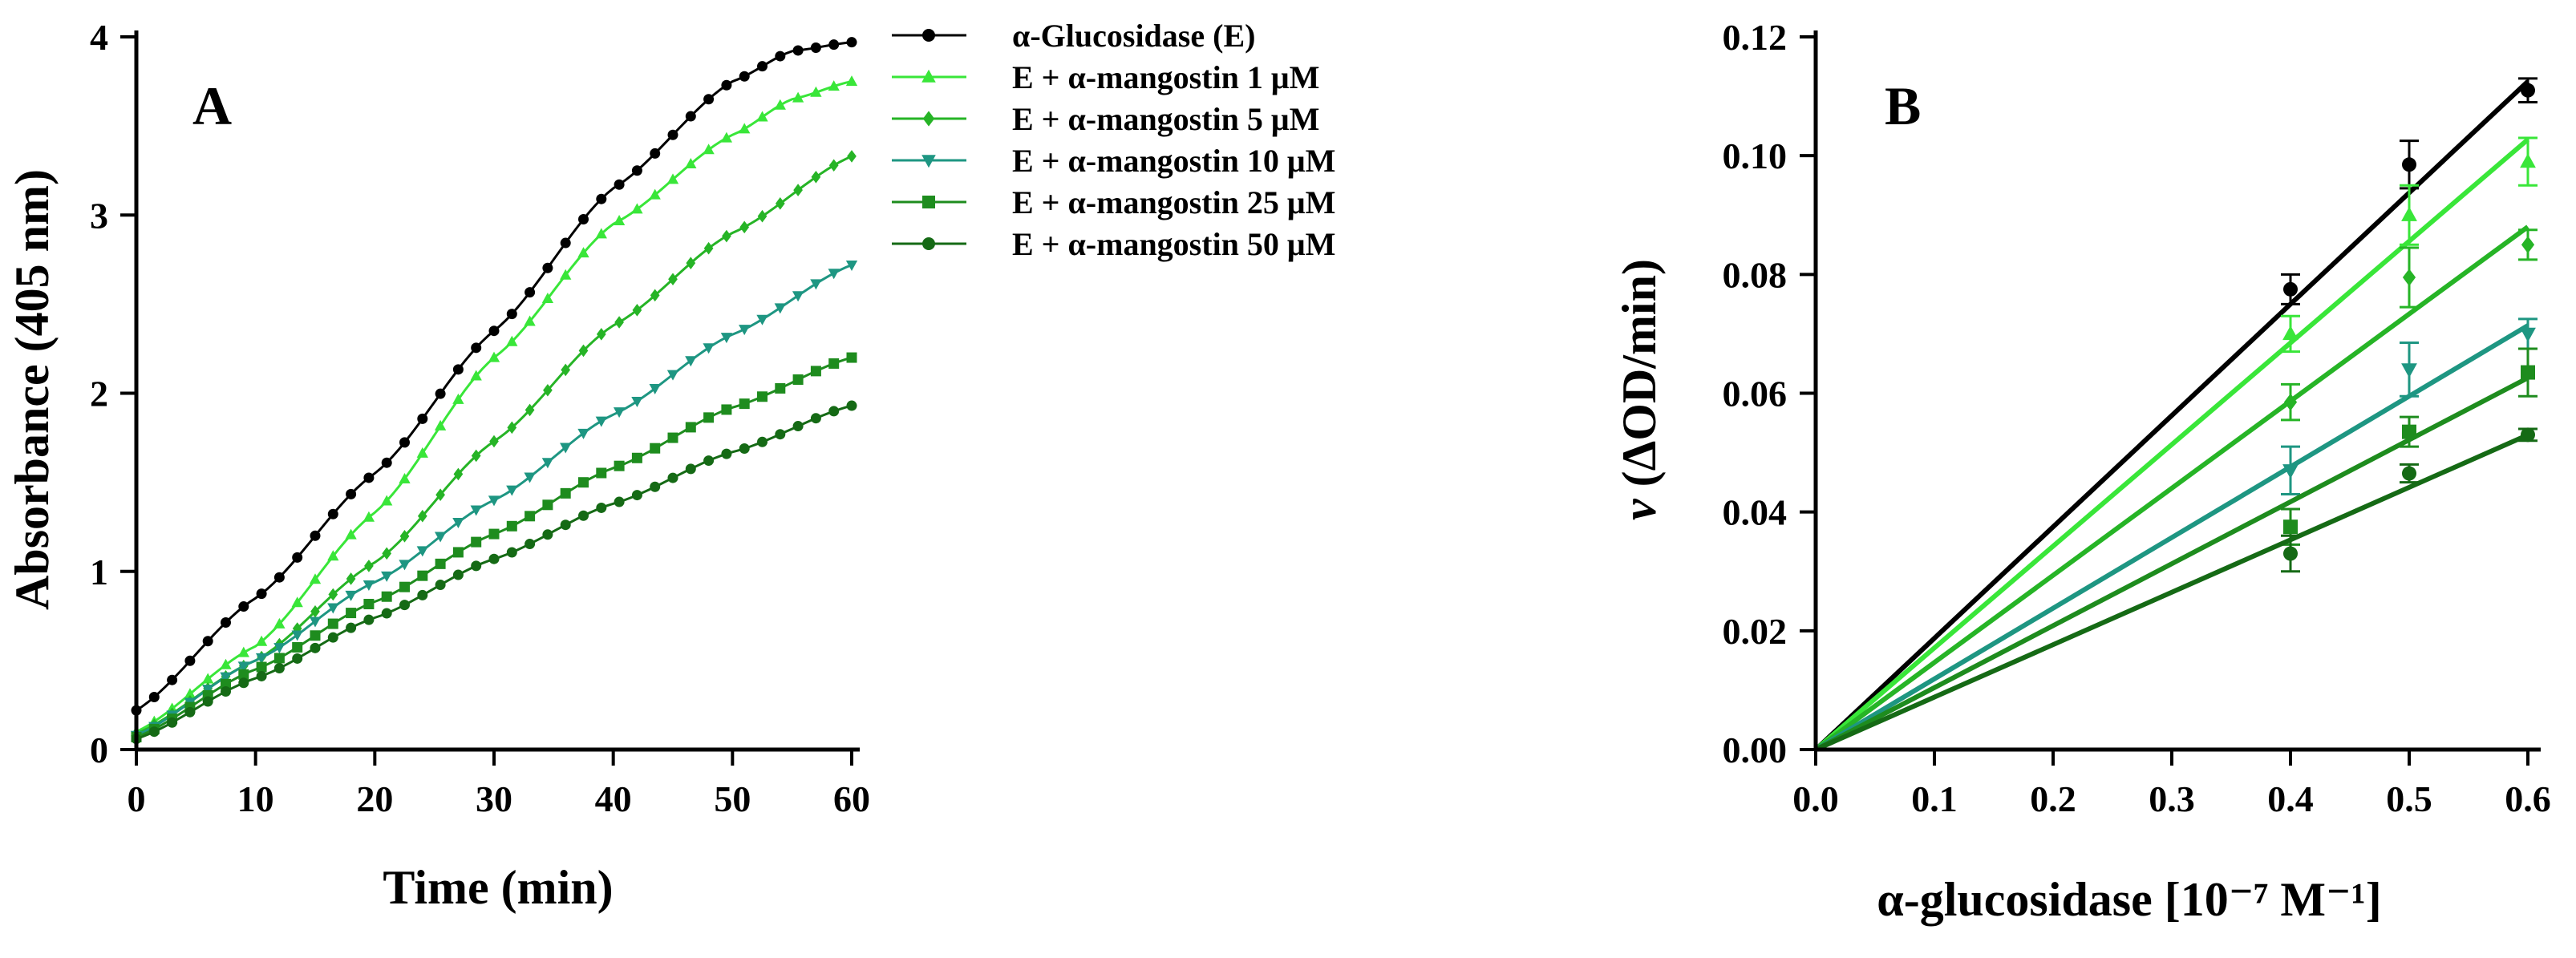 The width and height of the screenshot is (2576, 958). Describe the element at coordinates (1165, 77) in the screenshot. I see `legend-label: E + α-mangostin 1 μM` at that location.